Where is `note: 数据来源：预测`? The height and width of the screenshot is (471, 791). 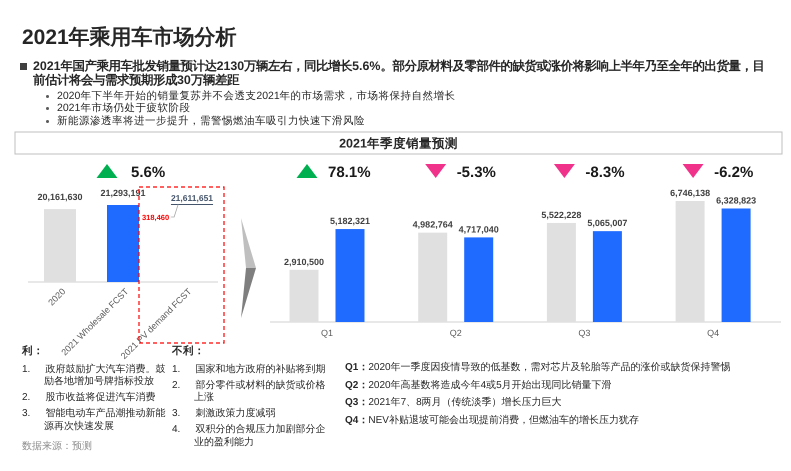 note: 数据来源：预测 is located at coordinates (57, 447).